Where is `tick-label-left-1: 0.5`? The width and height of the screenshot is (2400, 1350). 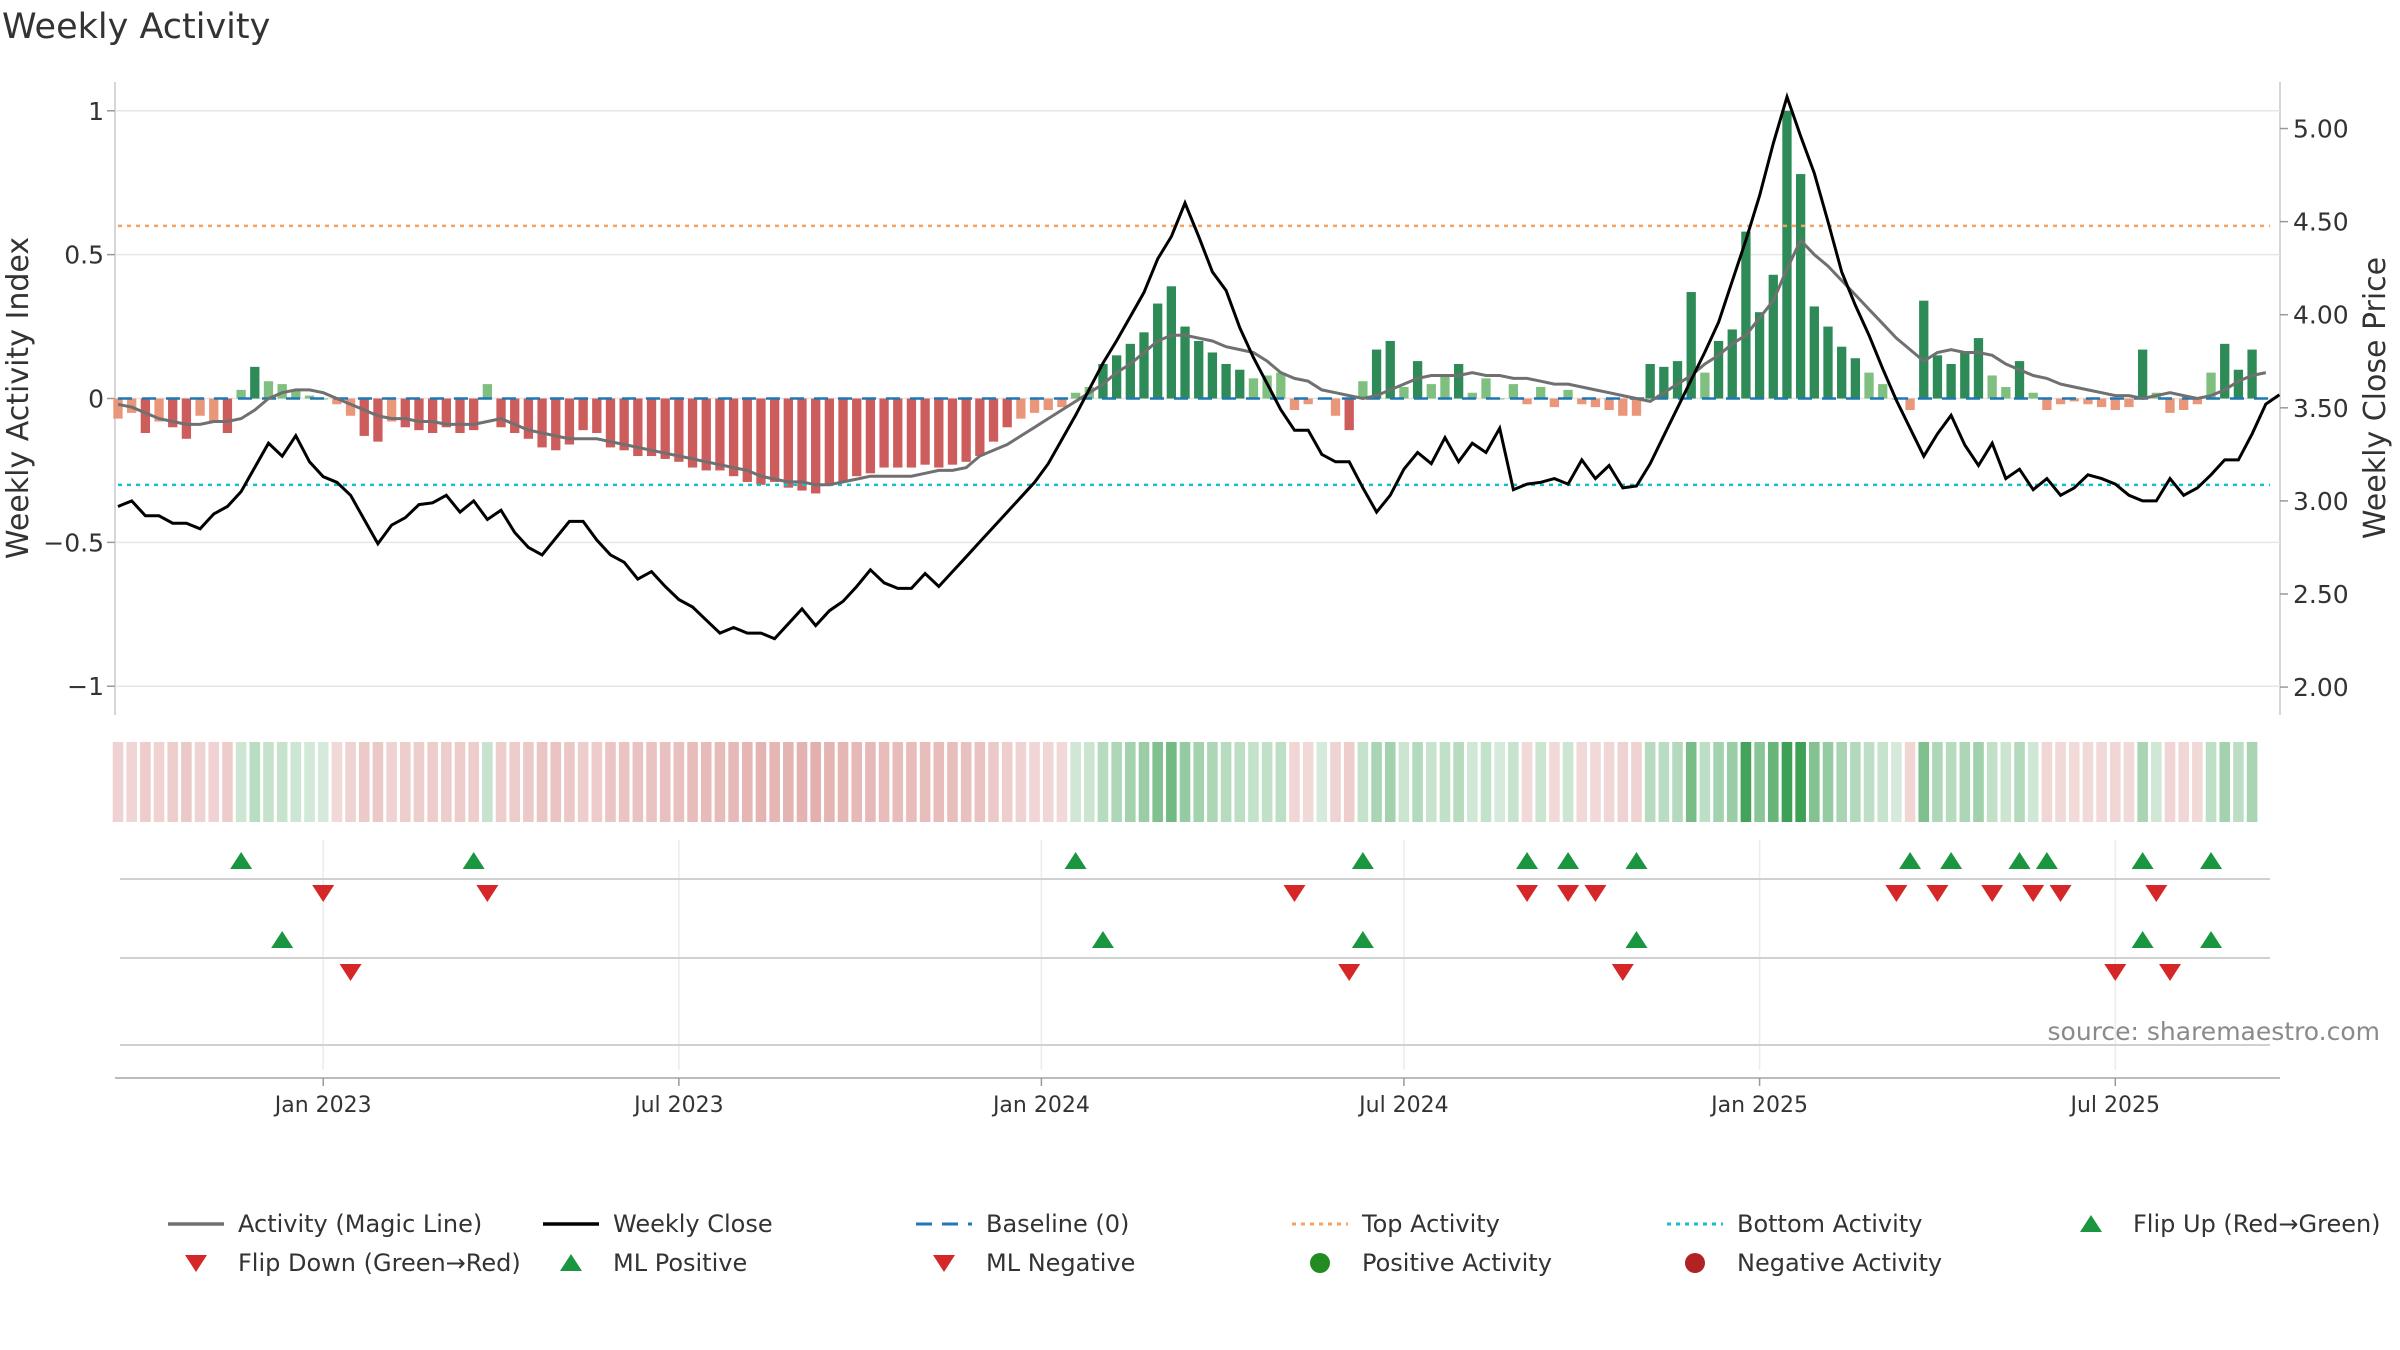 tick-label-left-1: 0.5 is located at coordinates (84, 255).